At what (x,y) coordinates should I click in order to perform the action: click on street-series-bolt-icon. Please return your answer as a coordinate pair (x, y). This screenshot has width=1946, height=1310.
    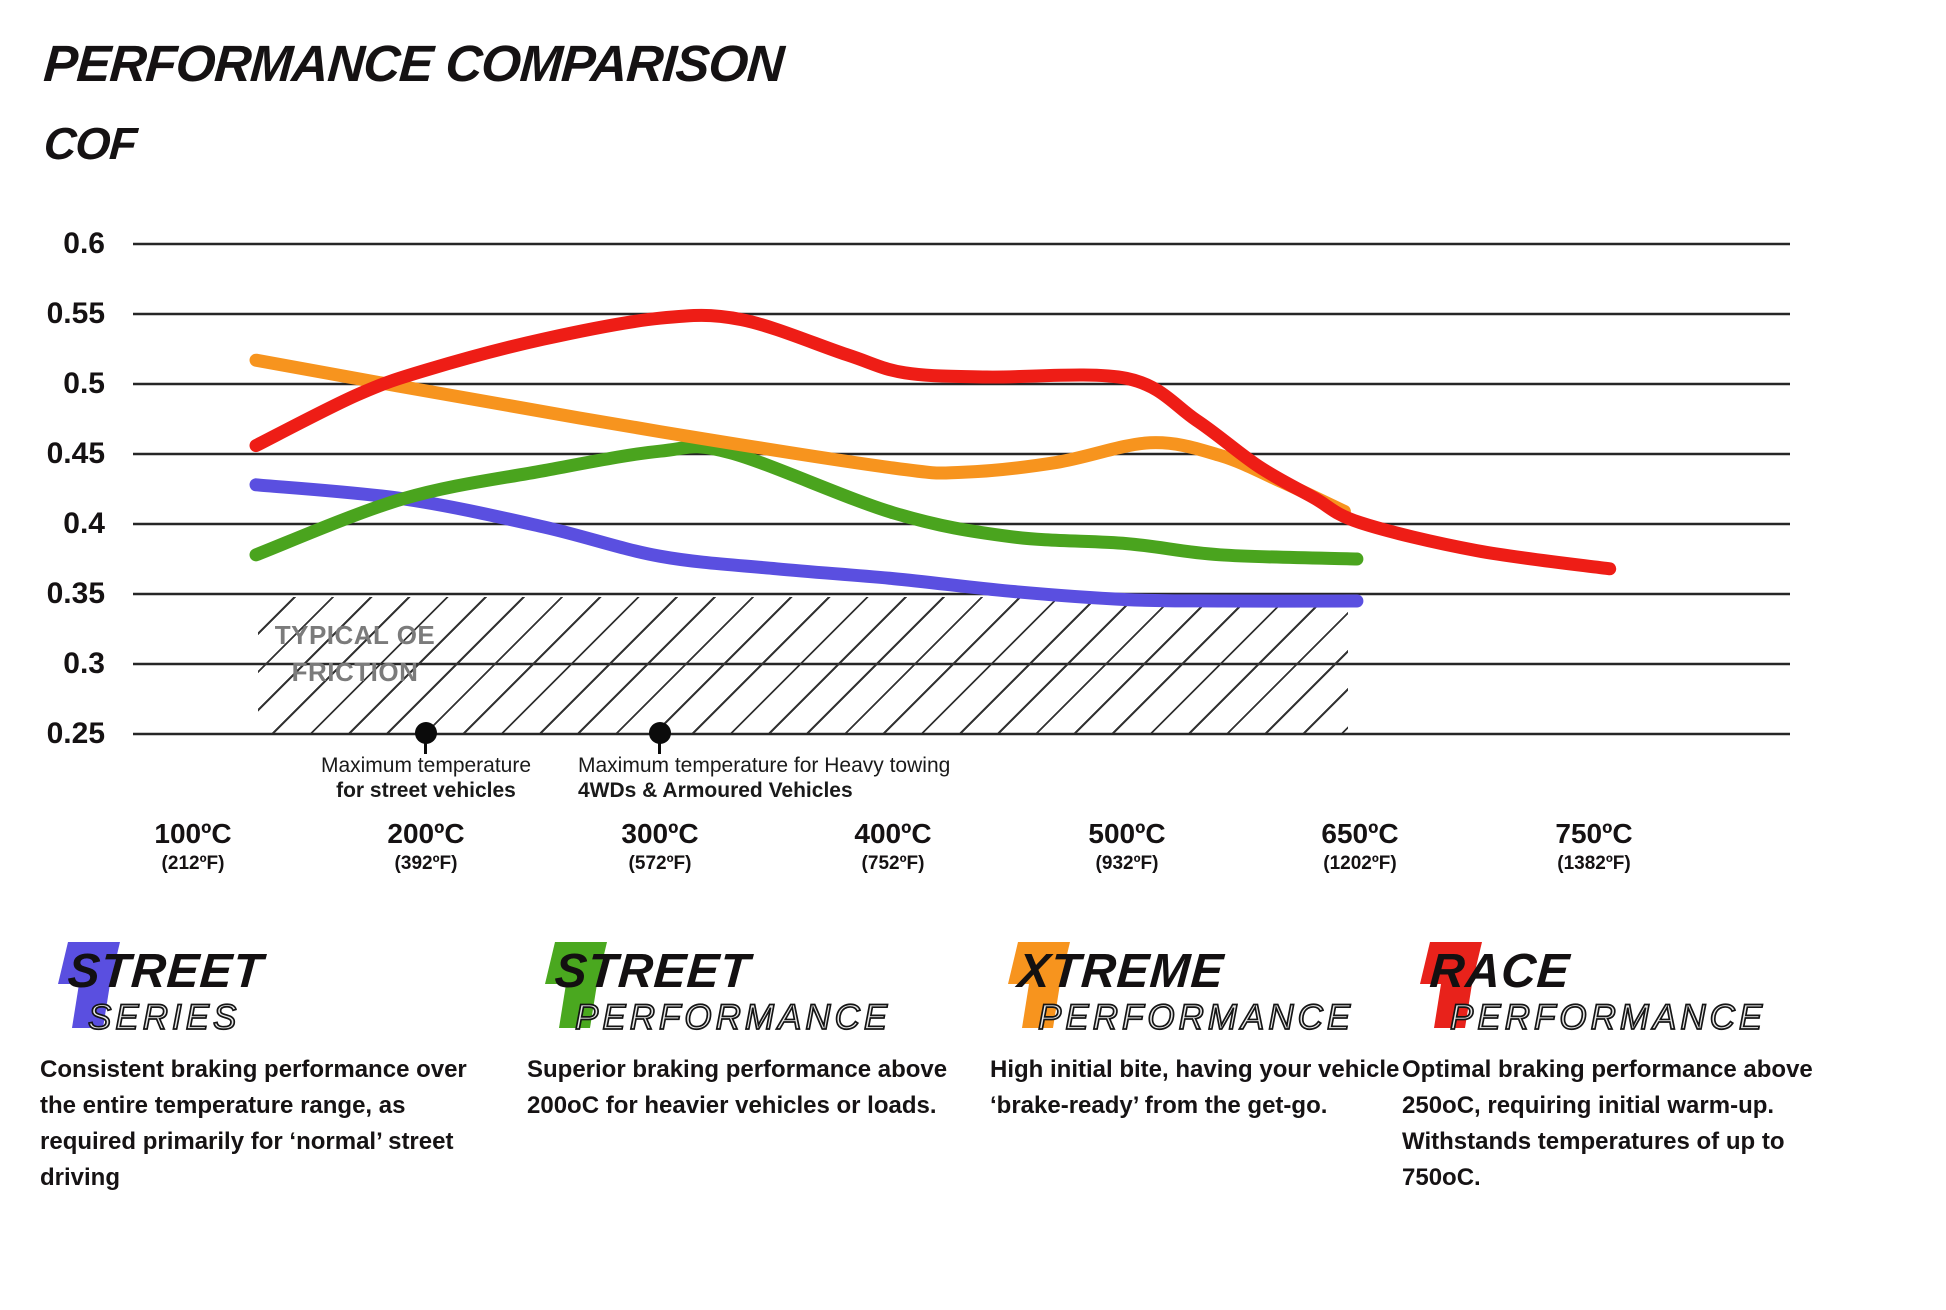
    Looking at the image, I should click on (89, 985).